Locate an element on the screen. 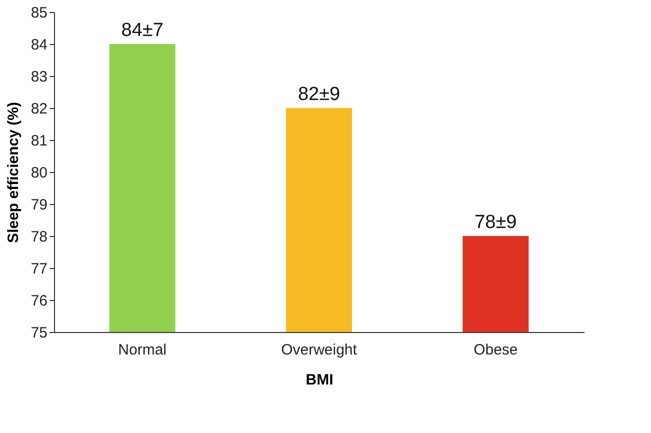 Image resolution: width=651 pixels, height=433 pixels. x-axis-title: BMI is located at coordinates (320, 380).